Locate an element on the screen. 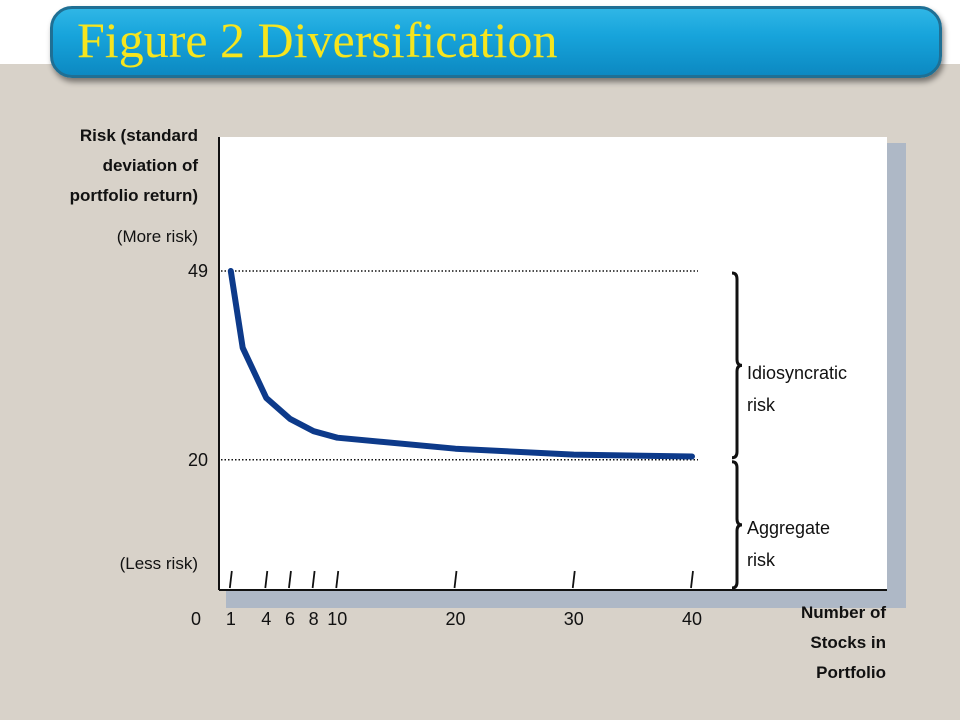  x-tick-label: 4 is located at coordinates (266, 619).